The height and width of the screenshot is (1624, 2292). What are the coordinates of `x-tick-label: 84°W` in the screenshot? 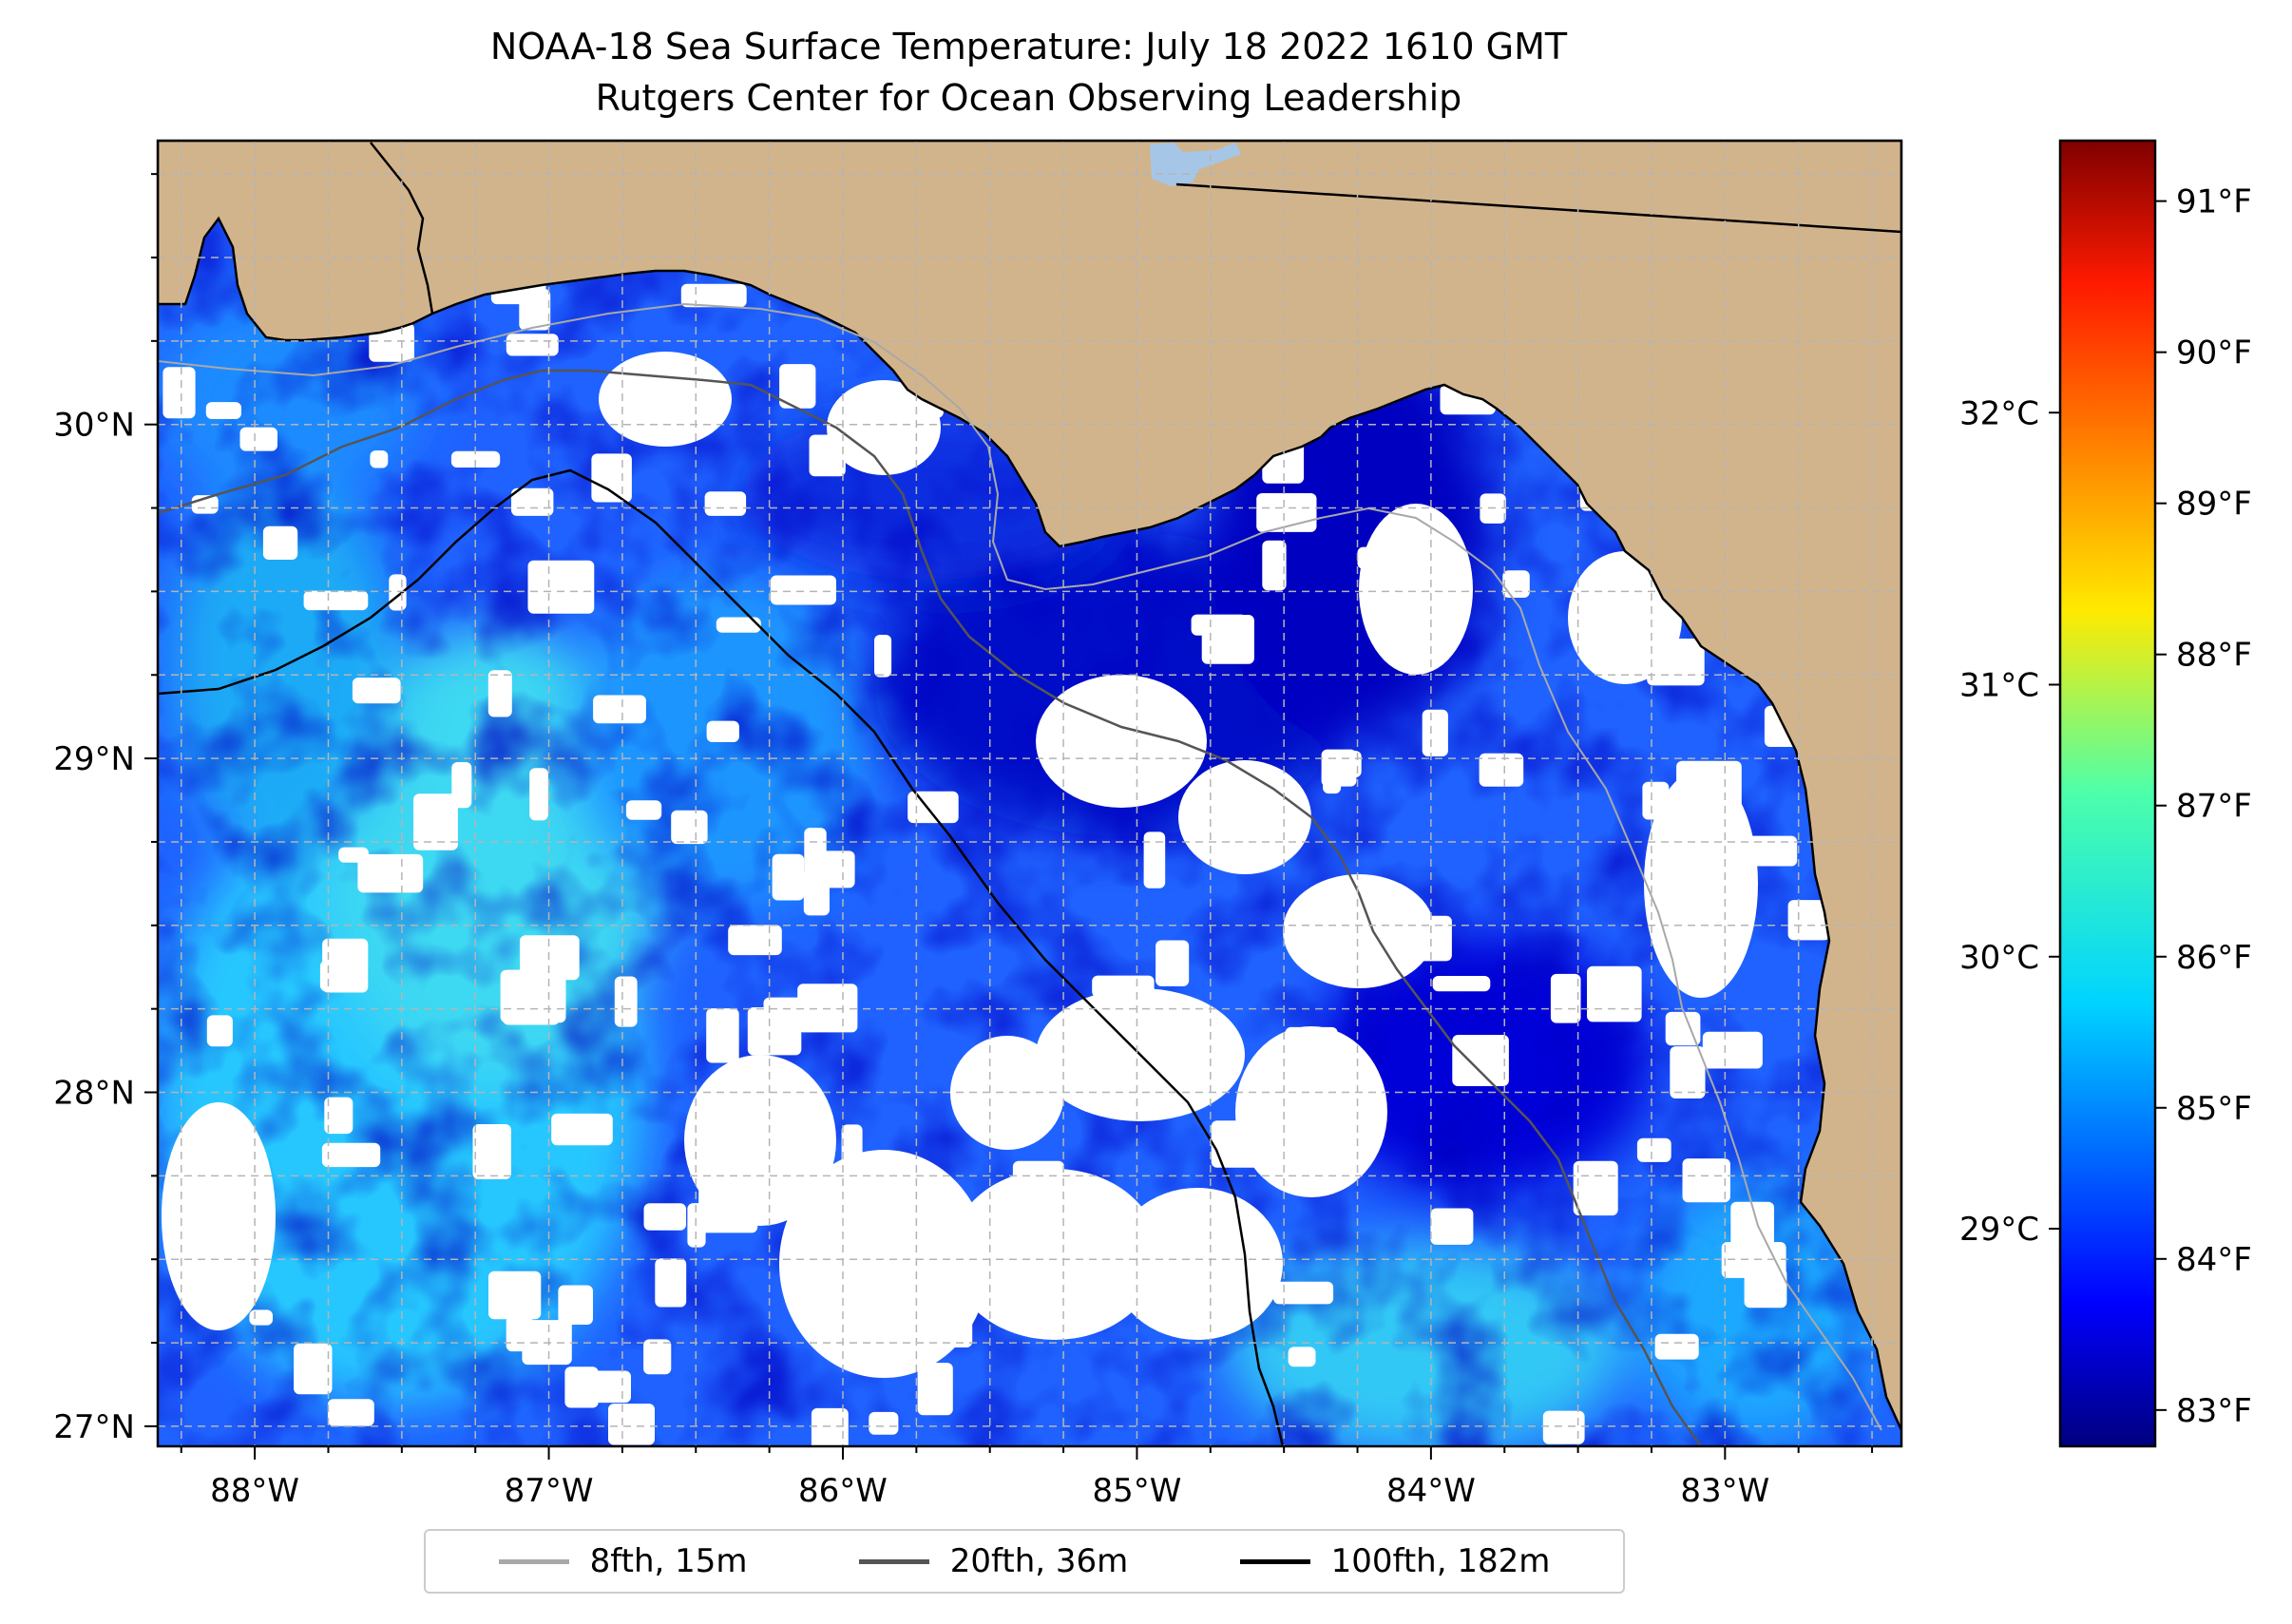 It's located at (1431, 1491).